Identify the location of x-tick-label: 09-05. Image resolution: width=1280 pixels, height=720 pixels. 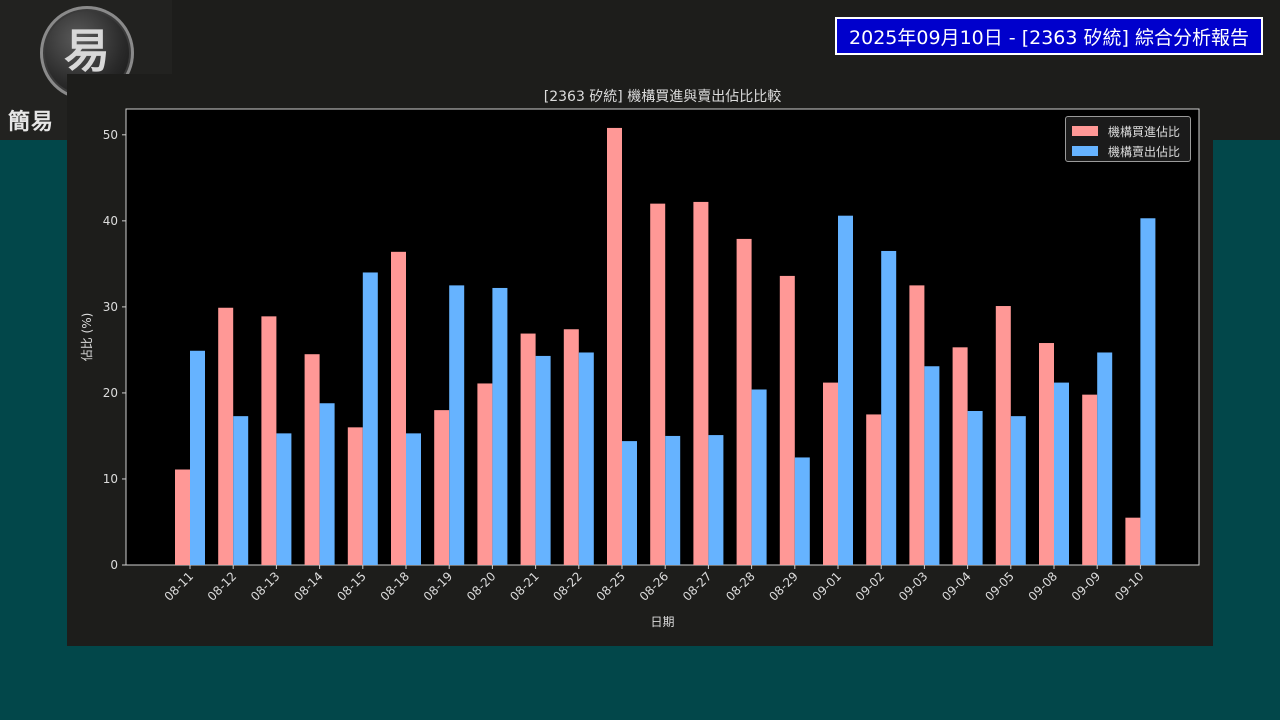
(999, 586).